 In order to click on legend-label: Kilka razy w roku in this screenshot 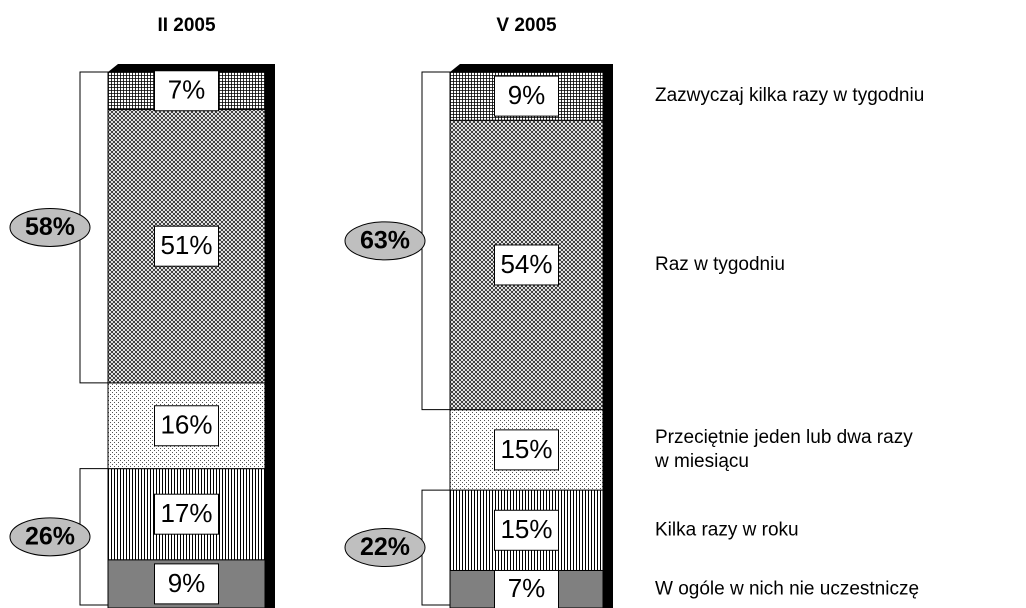, I will do `click(727, 529)`.